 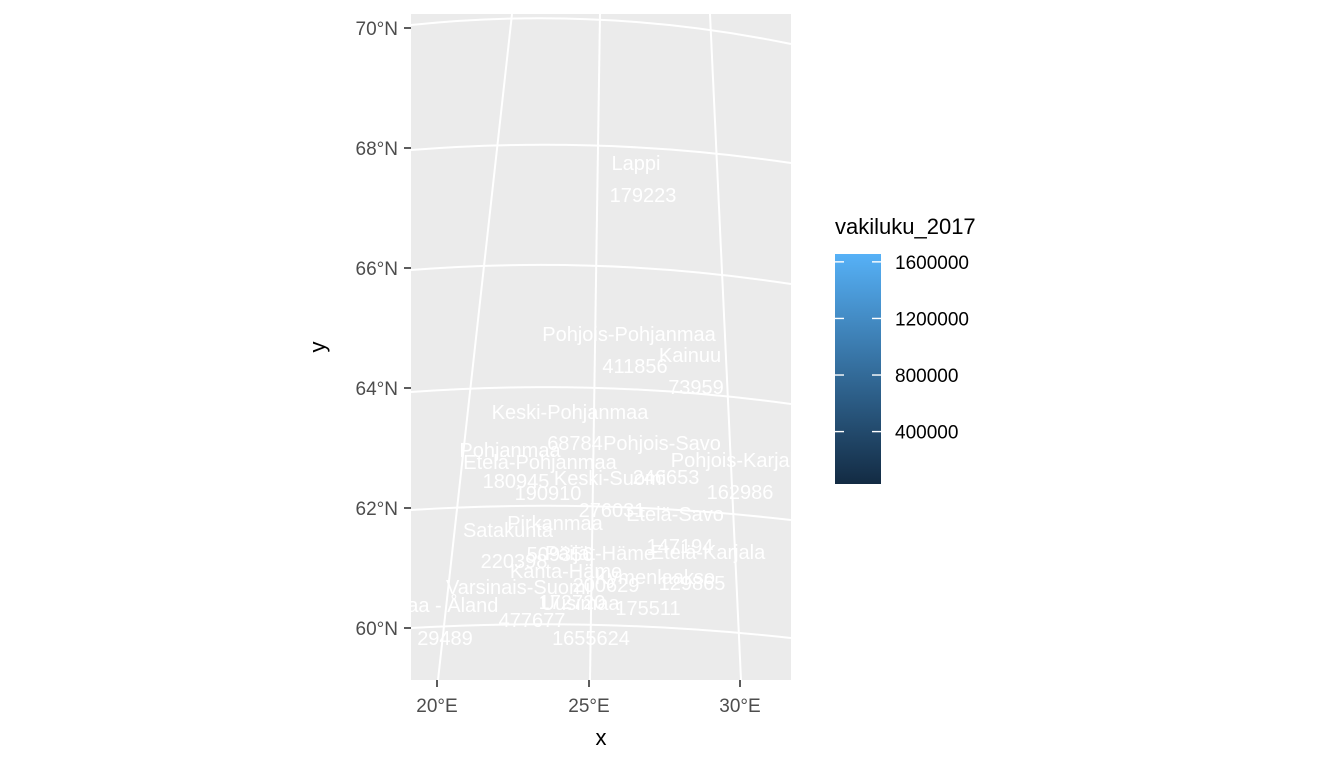 I want to click on y-tick-label-62: 62°N, so click(x=377, y=509).